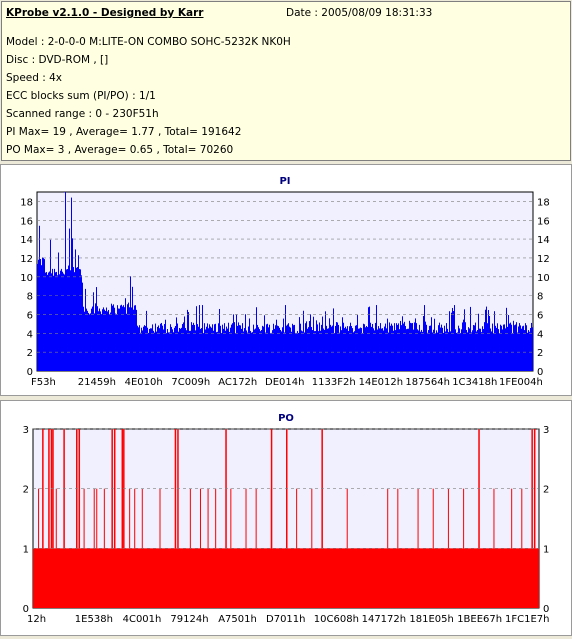  I want to click on x-tick-label: AC172h, so click(237, 382).